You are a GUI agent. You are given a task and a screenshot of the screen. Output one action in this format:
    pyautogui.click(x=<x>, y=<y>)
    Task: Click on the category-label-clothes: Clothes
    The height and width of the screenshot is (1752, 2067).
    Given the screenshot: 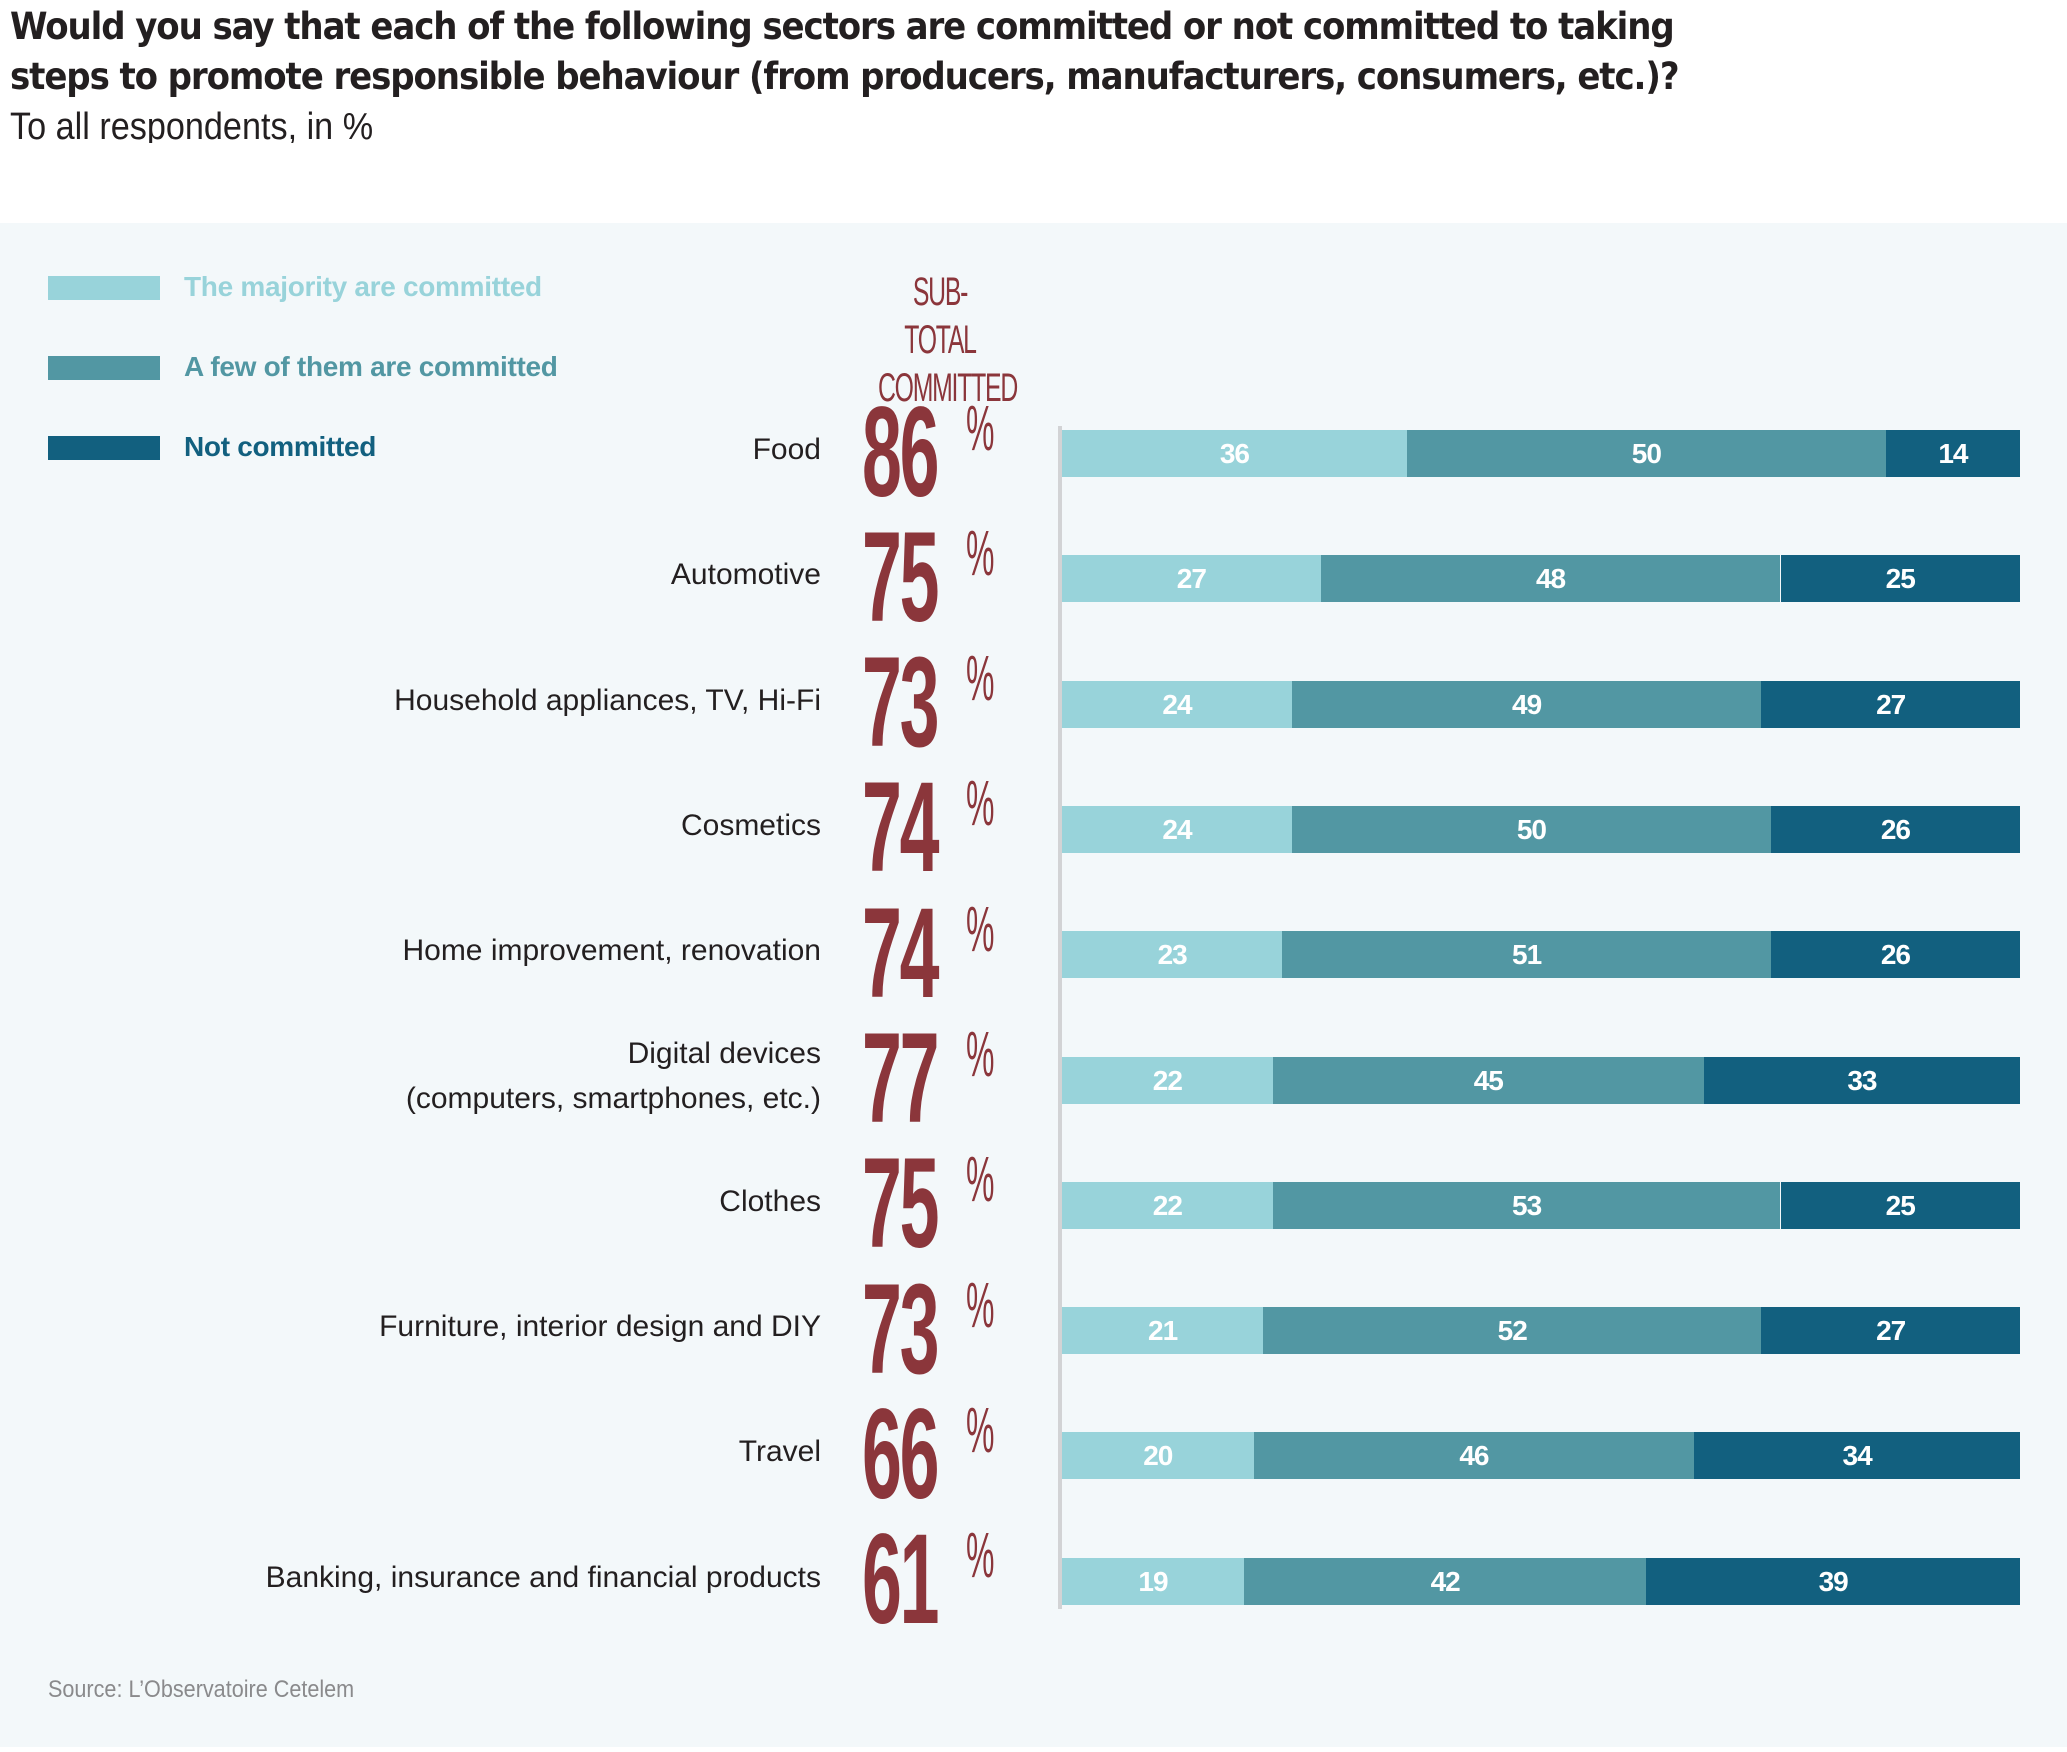 What is the action you would take?
    pyautogui.click(x=770, y=1201)
    